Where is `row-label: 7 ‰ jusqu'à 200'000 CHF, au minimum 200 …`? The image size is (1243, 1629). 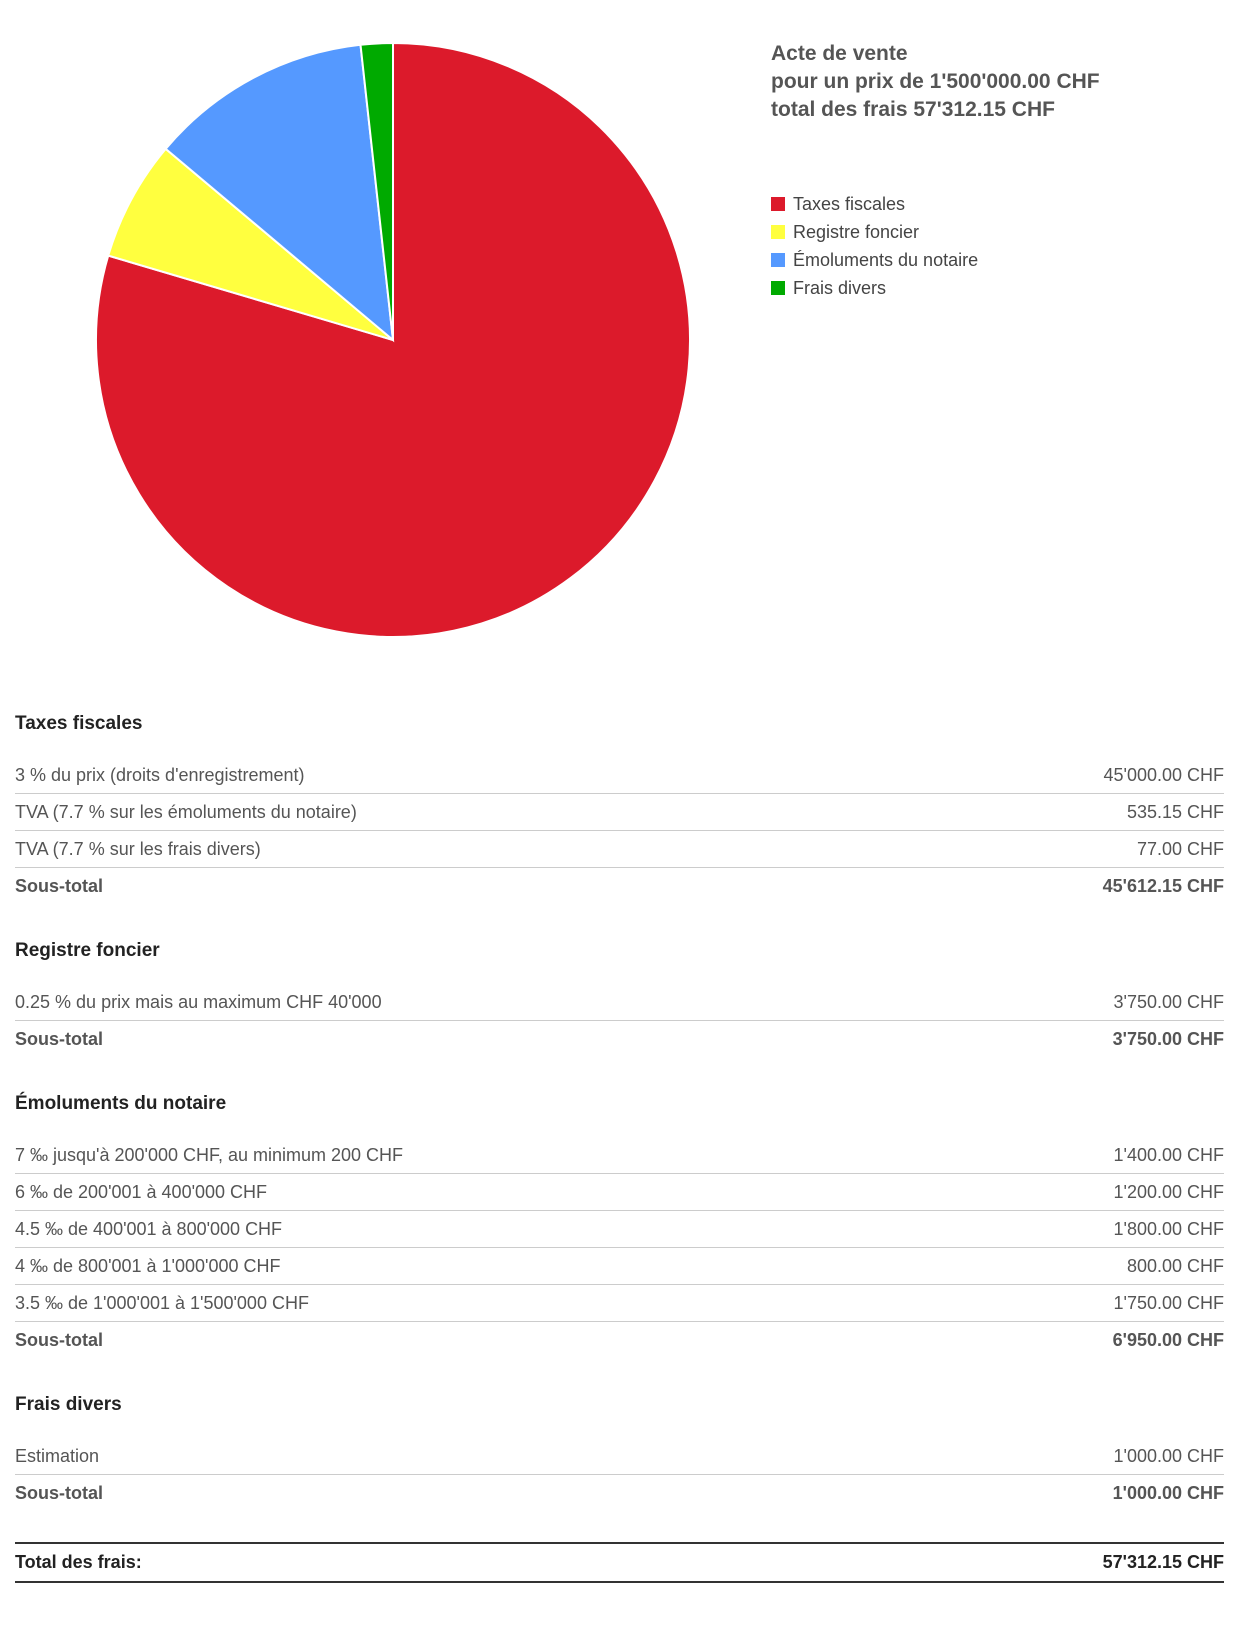
row-label: 7 ‰ jusqu'à 200'000 CHF, au minimum 200 … is located at coordinates (209, 1154).